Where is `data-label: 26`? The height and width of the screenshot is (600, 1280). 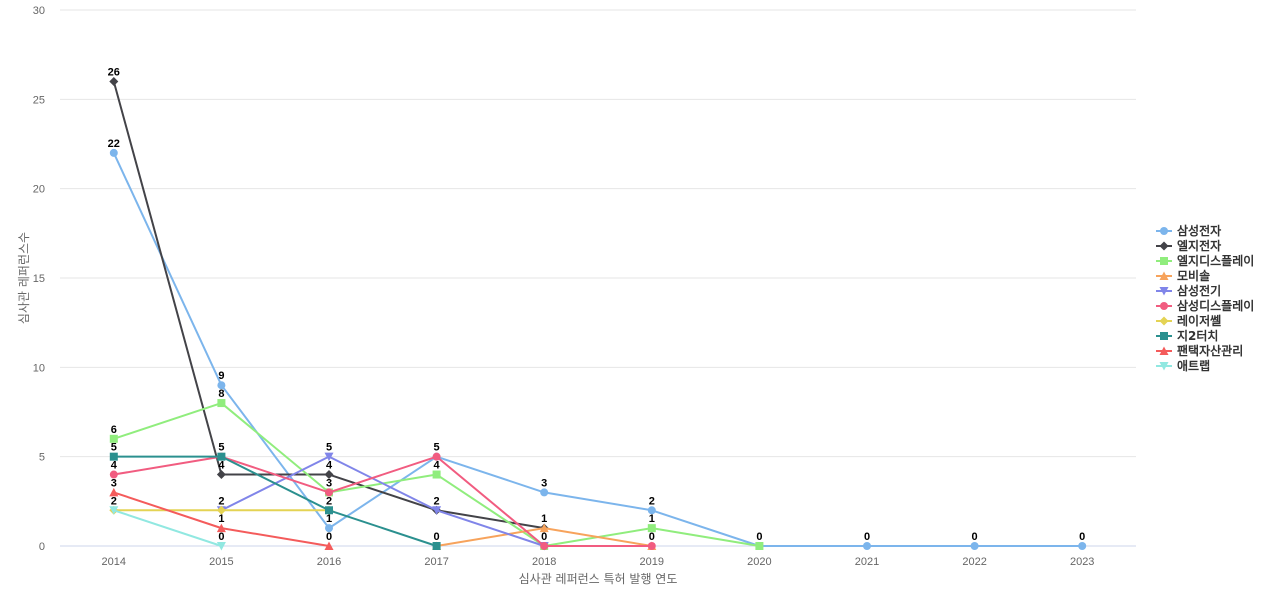 data-label: 26 is located at coordinates (114, 72).